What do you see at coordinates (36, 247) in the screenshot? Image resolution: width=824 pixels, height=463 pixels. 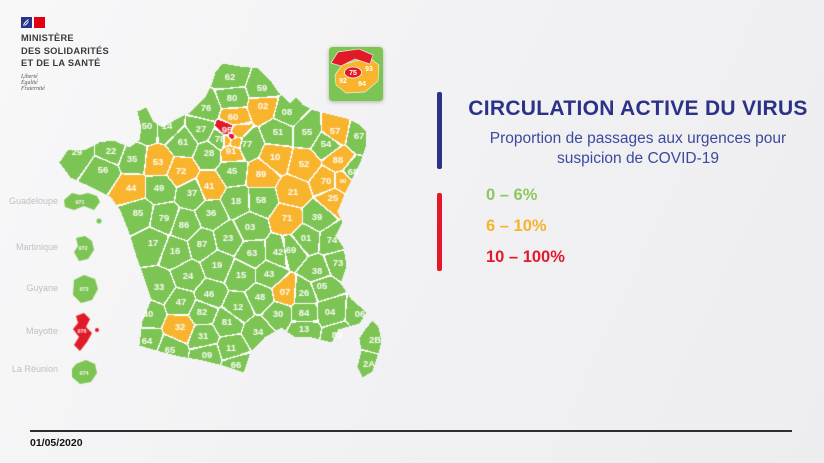 I see `overseas-label-972: Martinique` at bounding box center [36, 247].